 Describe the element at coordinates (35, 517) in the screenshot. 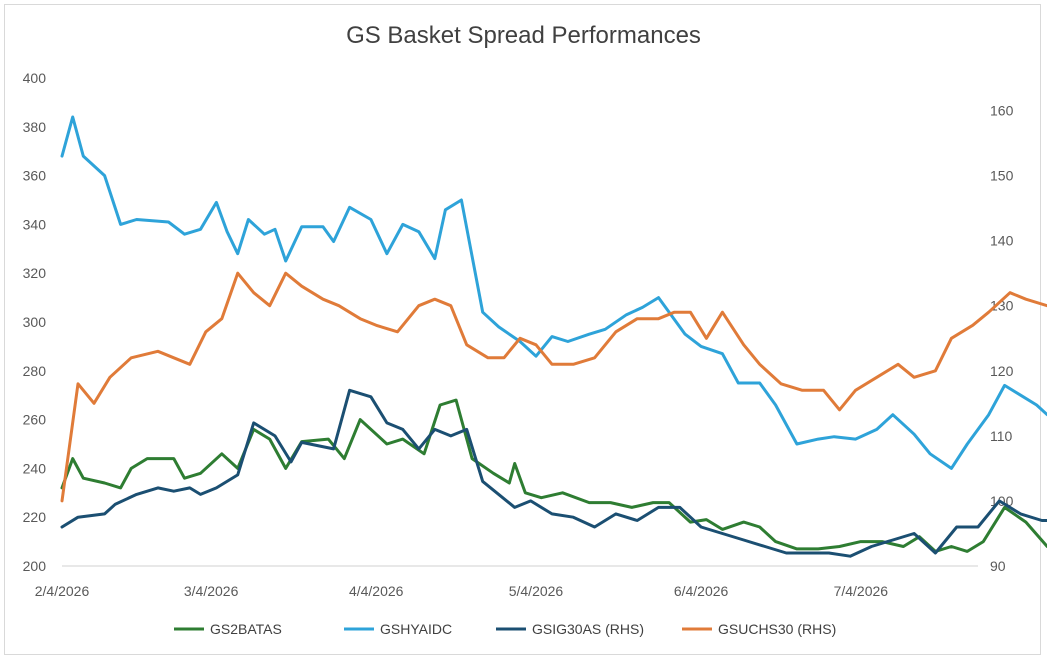

I see `y-left-tick-label: 220` at that location.